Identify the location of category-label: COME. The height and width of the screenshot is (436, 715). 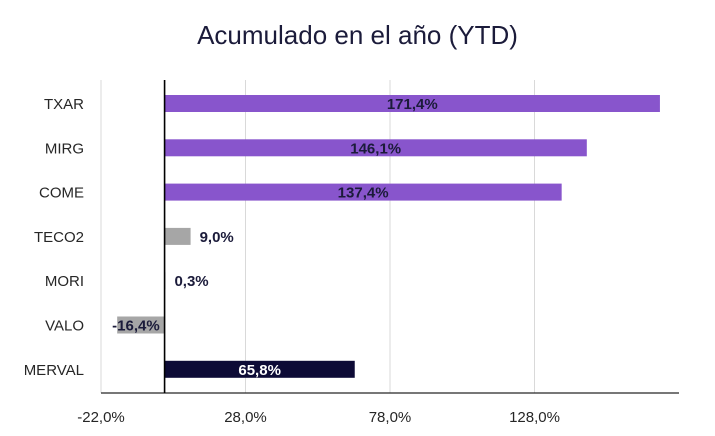
(61, 193).